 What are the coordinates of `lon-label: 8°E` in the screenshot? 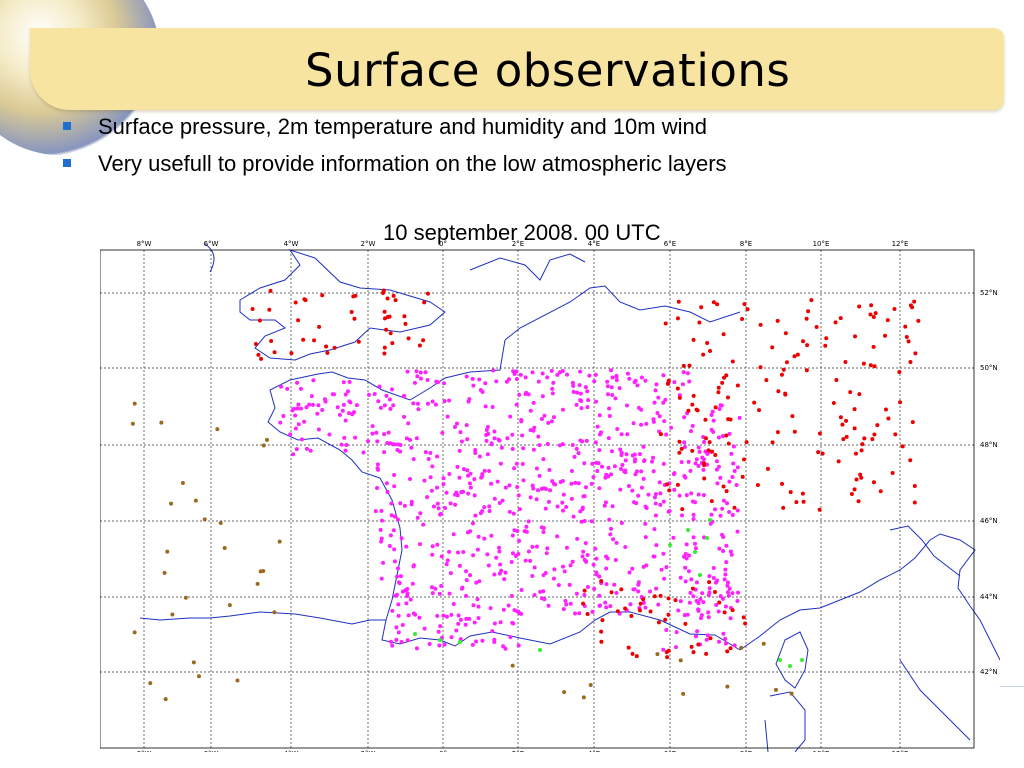 It's located at (746, 244).